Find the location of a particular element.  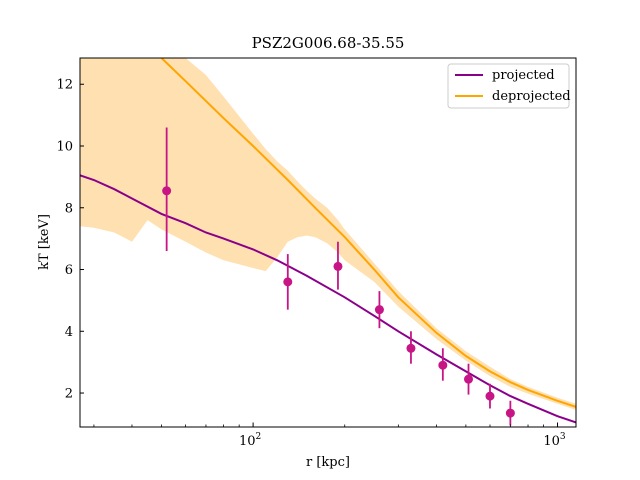

x-axis: 10² 10³ is located at coordinates (329, 435).